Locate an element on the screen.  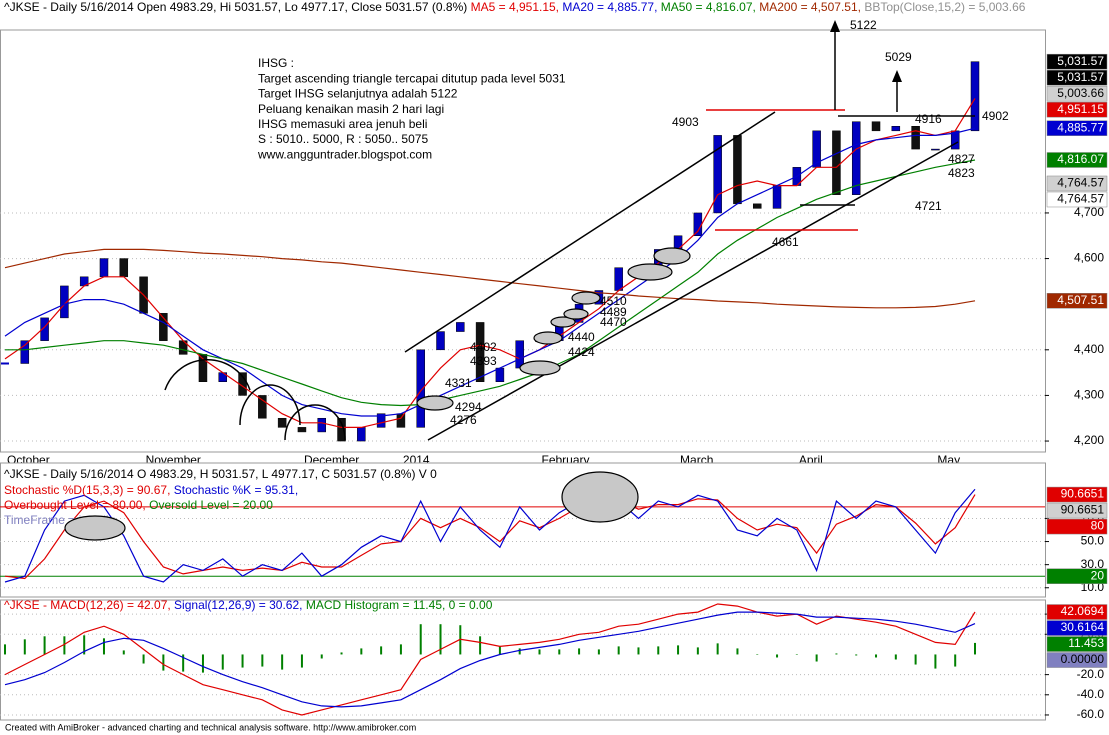
level-label: 4489 is located at coordinates (613, 312).